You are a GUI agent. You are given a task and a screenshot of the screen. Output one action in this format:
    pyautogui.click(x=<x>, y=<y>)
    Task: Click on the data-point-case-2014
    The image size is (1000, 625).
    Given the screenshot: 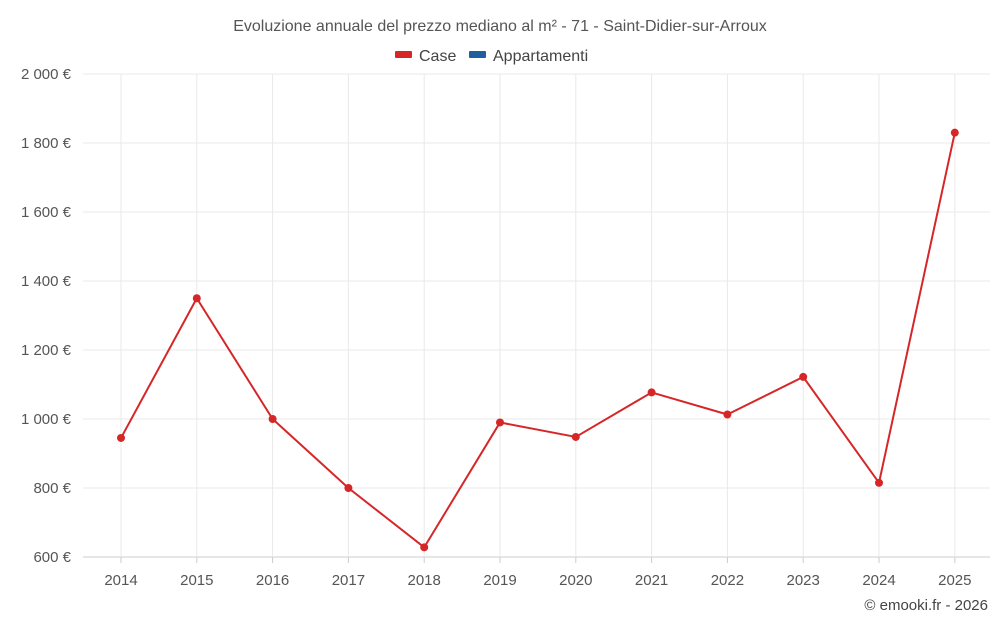 What is the action you would take?
    pyautogui.click(x=121, y=437)
    